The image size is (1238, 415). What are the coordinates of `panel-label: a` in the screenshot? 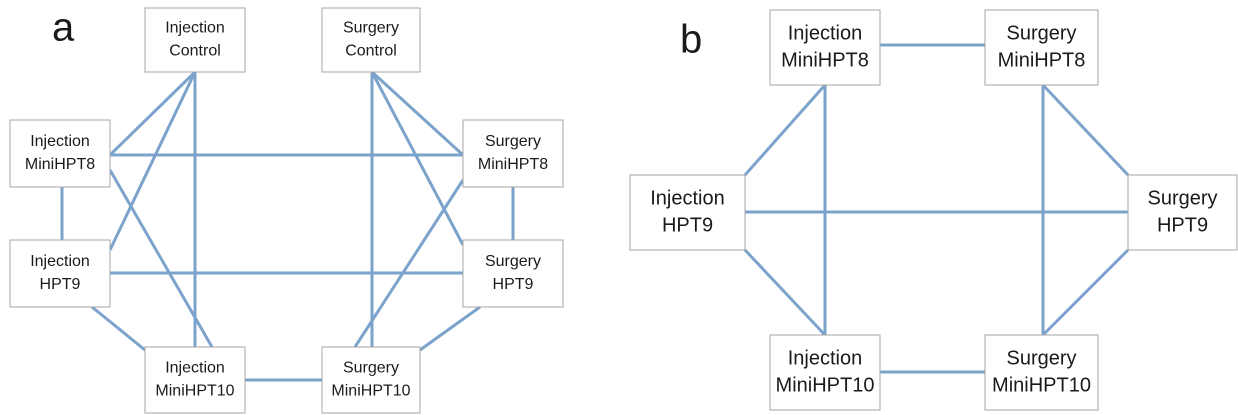 It's located at (63, 28).